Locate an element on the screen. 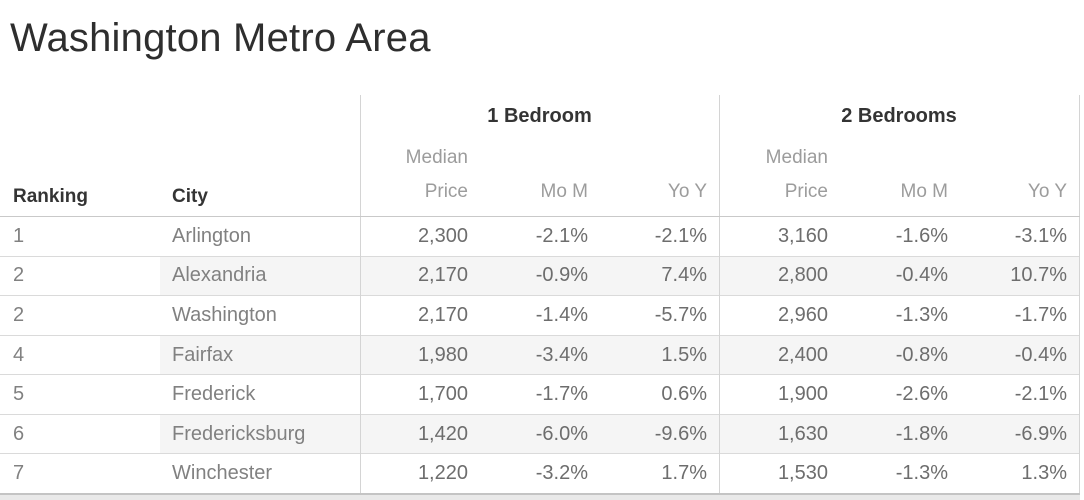 This screenshot has width=1084, height=500. column-header-2br-mom: Mo M is located at coordinates (924, 191).